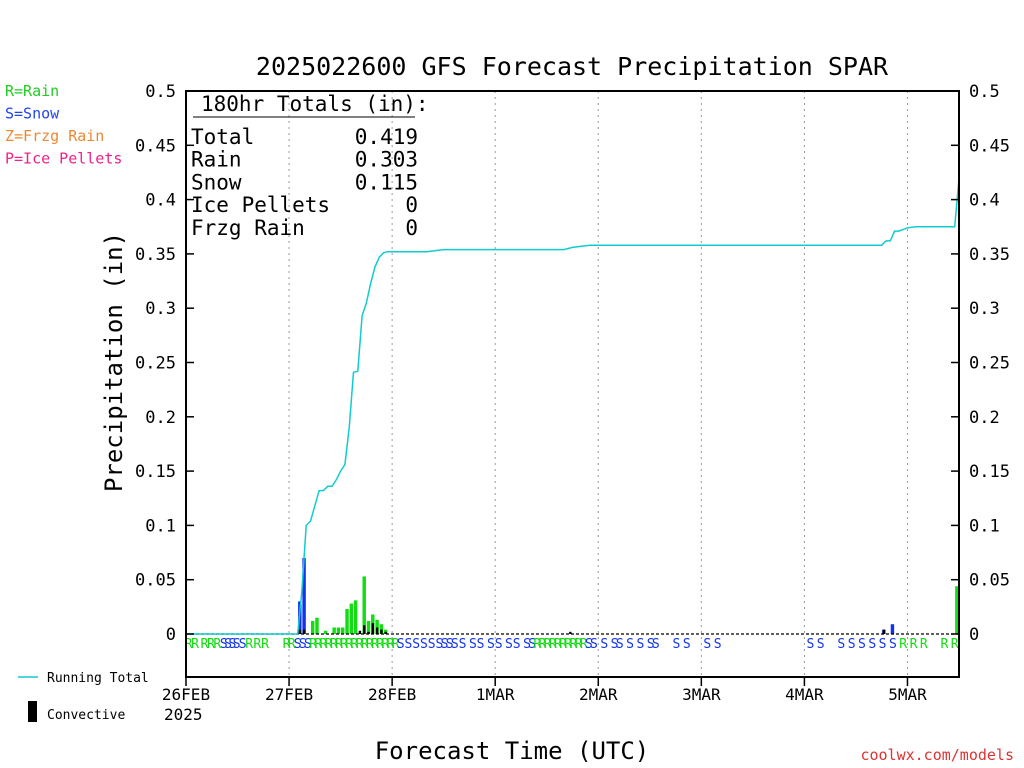 This screenshot has width=1024, height=768. Describe the element at coordinates (537, 644) in the screenshot. I see `type-letter-53: R` at that location.